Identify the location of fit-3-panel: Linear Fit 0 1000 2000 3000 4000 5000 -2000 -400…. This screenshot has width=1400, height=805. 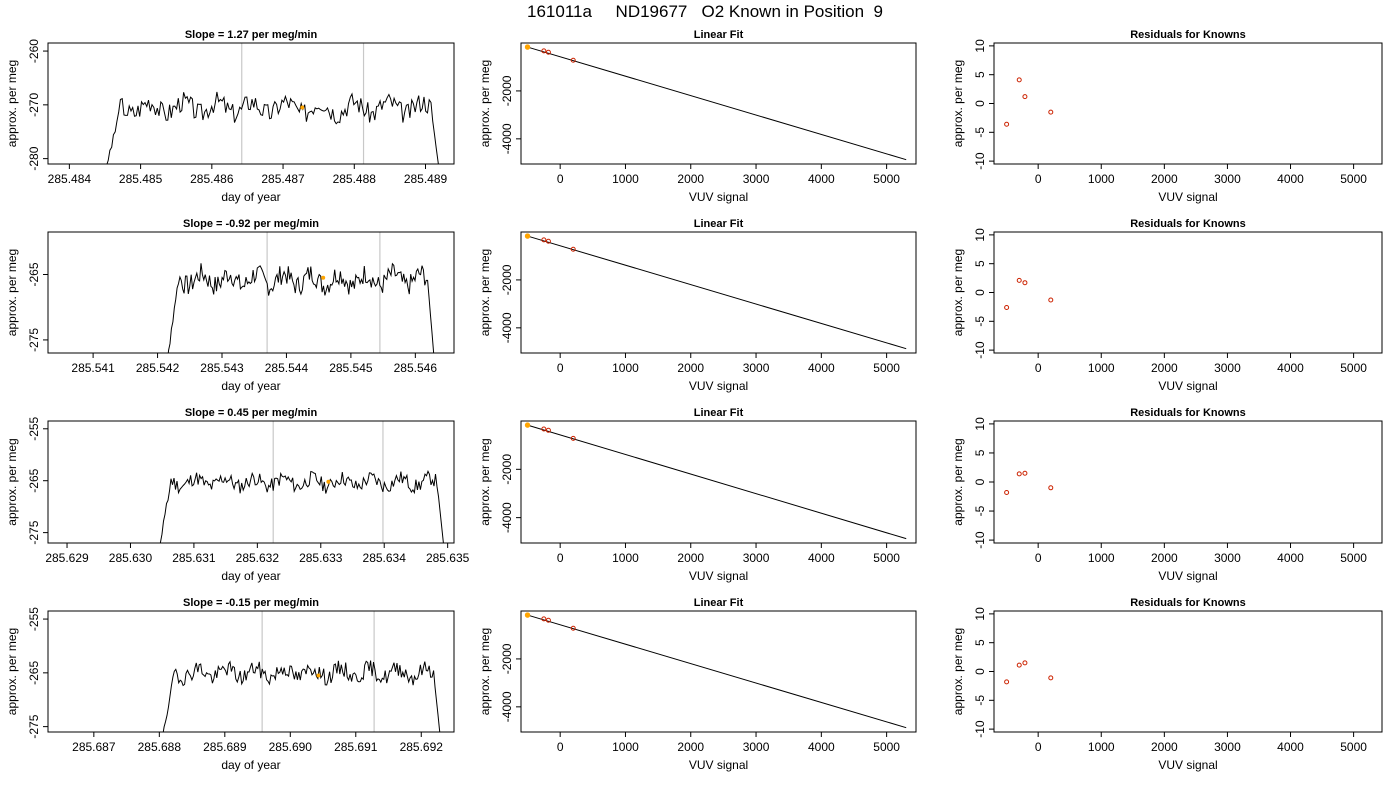
(697, 495).